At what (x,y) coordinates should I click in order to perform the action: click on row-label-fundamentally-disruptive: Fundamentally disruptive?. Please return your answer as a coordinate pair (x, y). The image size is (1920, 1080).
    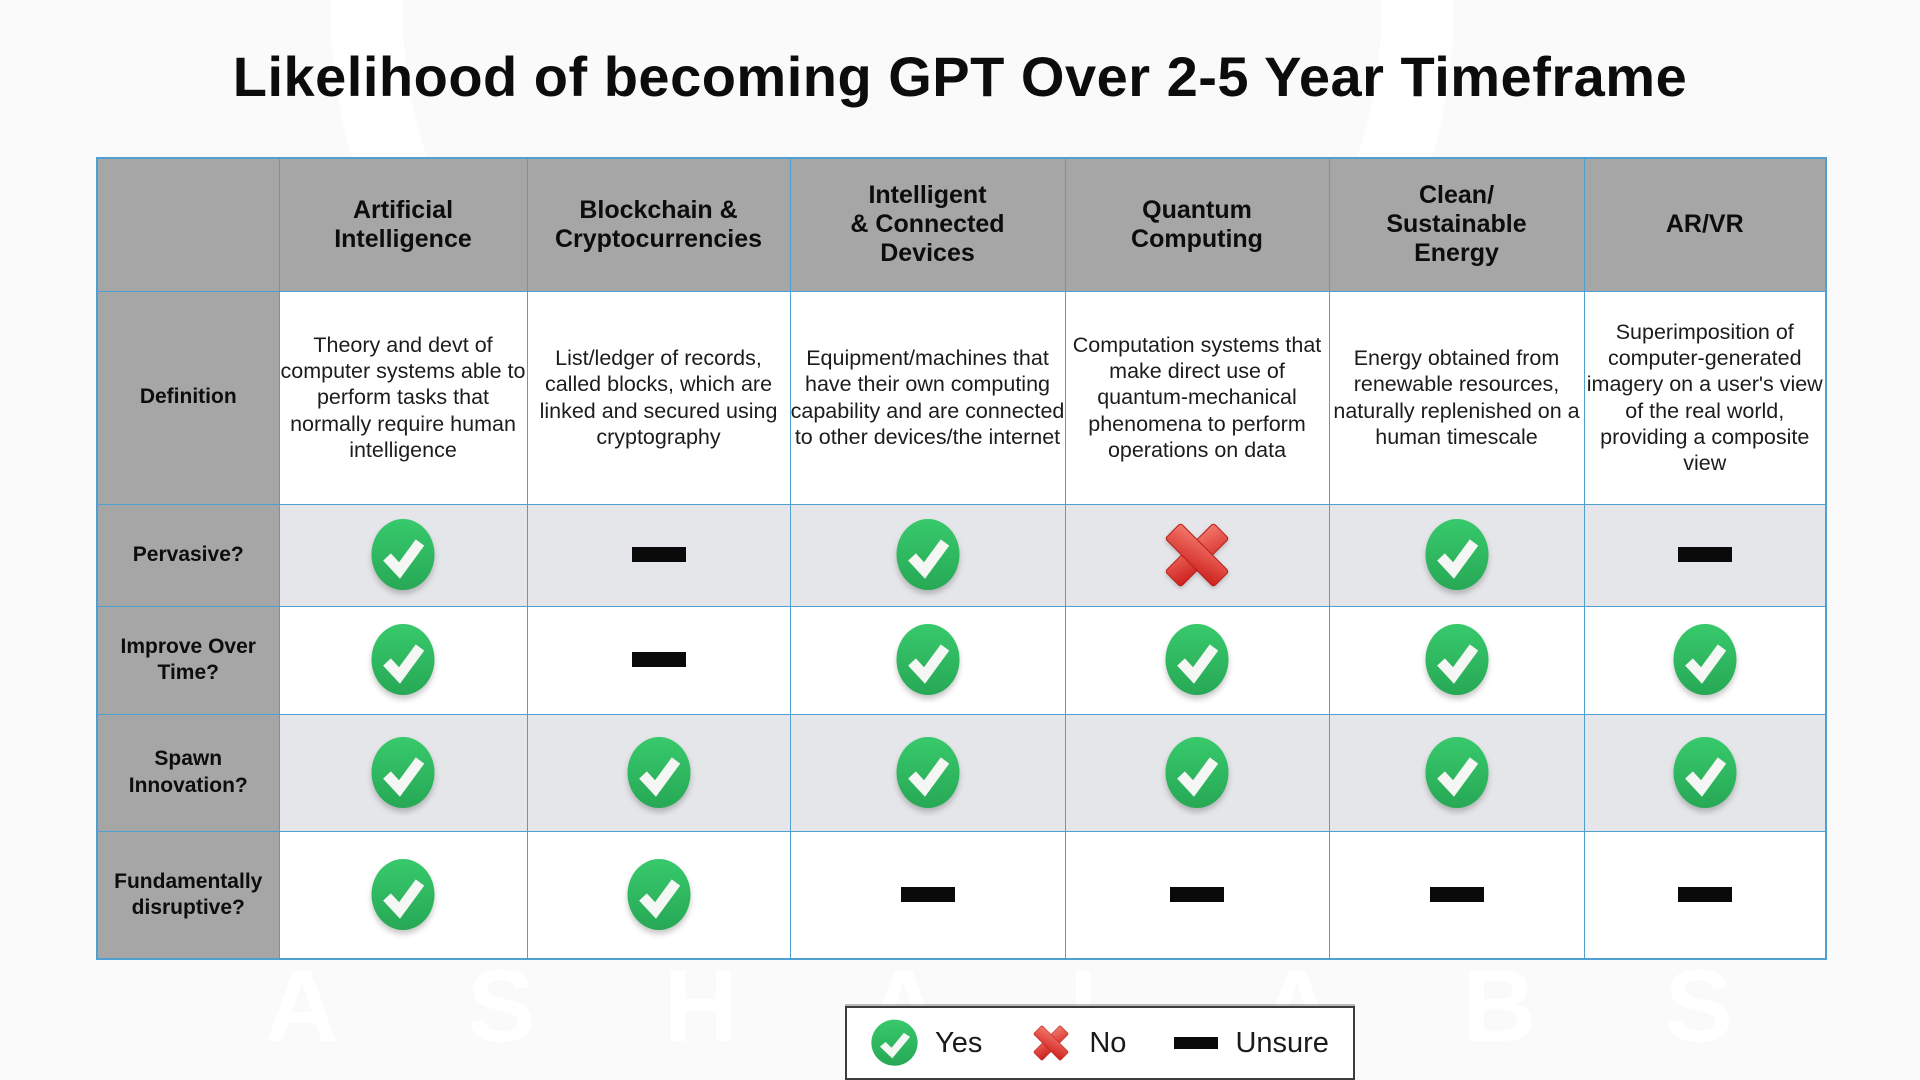
    Looking at the image, I should click on (188, 895).